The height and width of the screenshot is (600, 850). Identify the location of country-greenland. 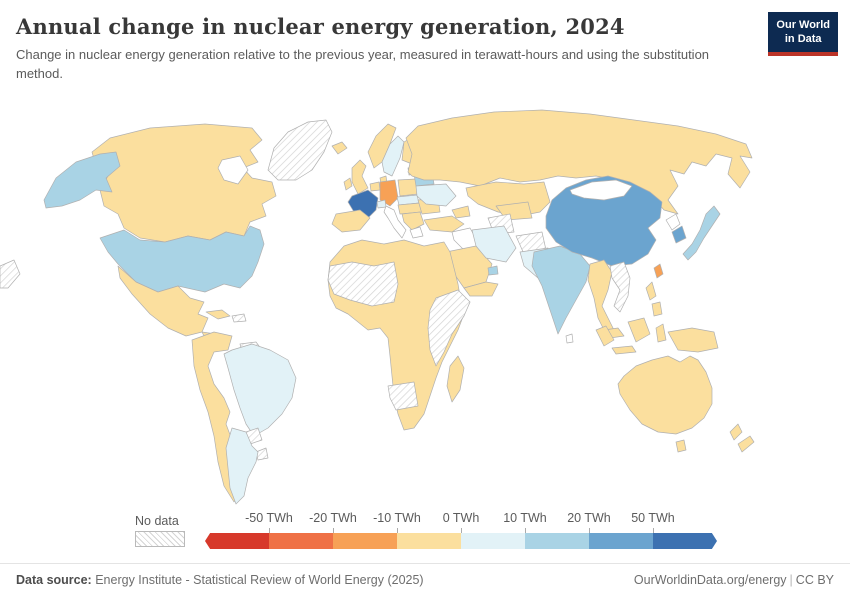
(300, 150).